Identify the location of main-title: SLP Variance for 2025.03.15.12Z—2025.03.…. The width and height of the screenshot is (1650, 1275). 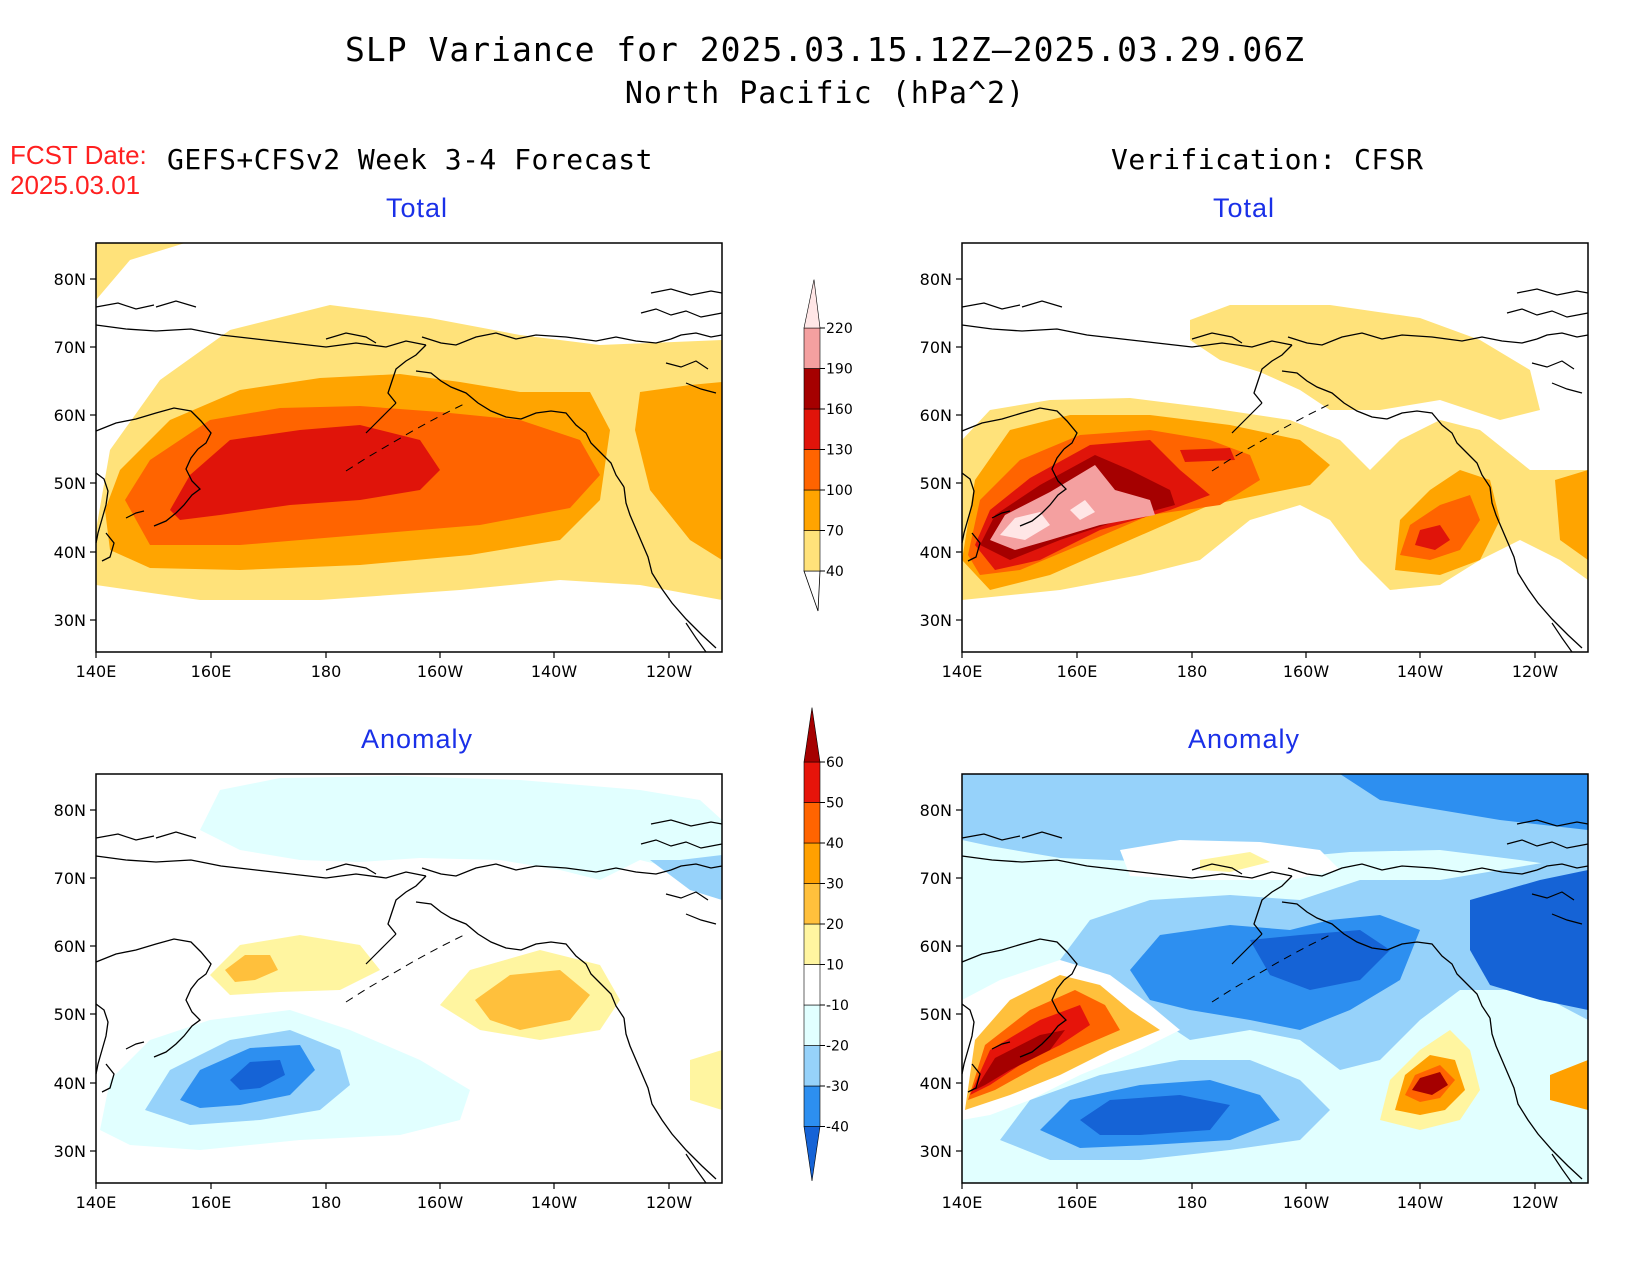
(825, 49).